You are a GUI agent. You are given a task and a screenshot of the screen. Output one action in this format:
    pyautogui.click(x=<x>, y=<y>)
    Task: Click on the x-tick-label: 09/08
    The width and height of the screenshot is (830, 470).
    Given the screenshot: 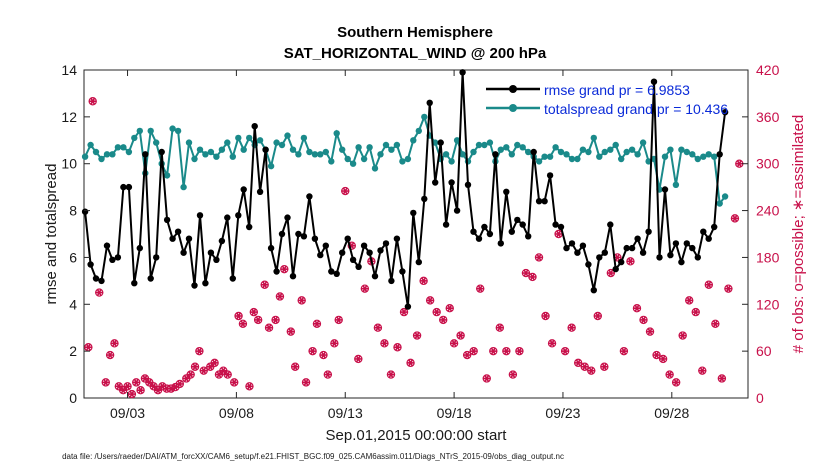 What is the action you would take?
    pyautogui.click(x=236, y=413)
    